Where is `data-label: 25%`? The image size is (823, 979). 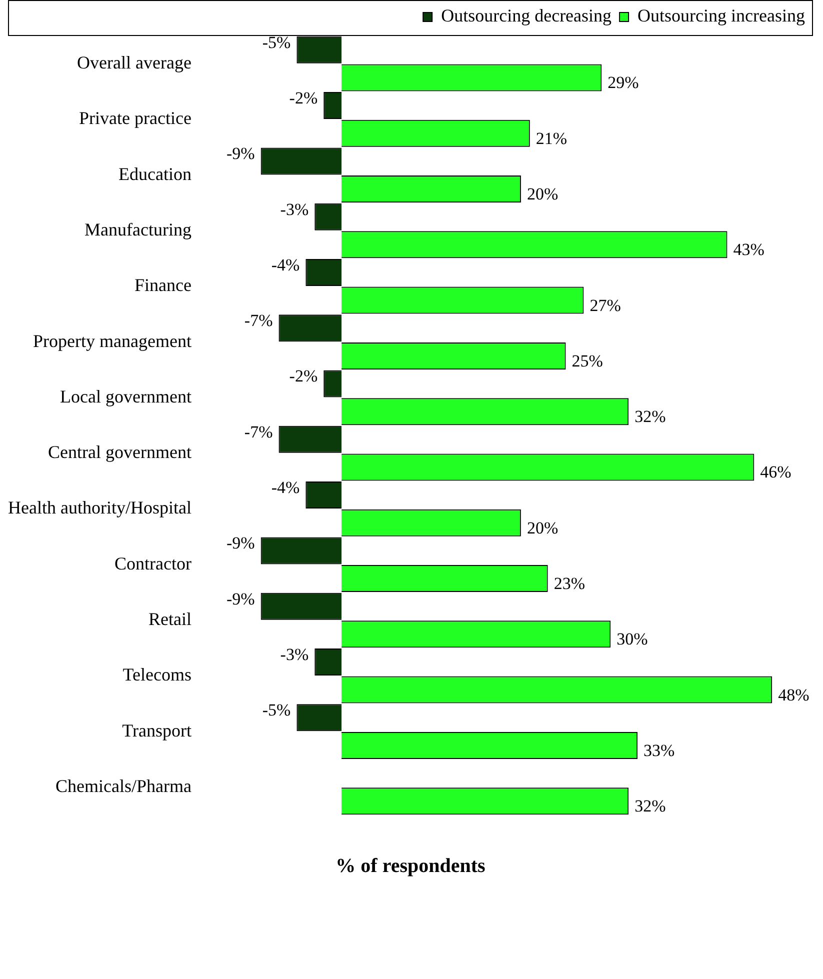 data-label: 25% is located at coordinates (587, 360).